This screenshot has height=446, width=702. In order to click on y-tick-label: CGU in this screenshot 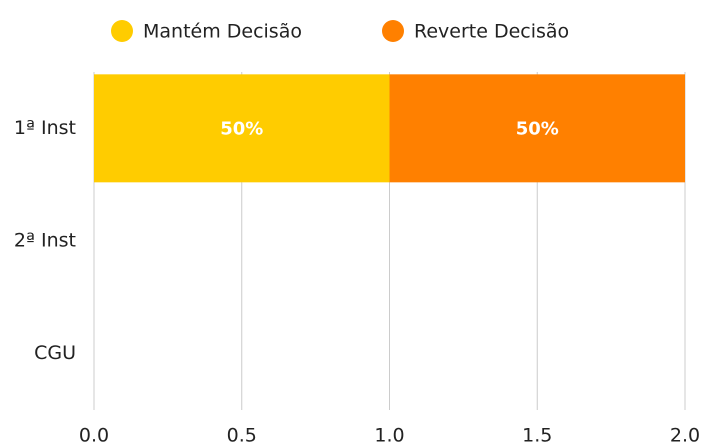, I will do `click(55, 353)`.